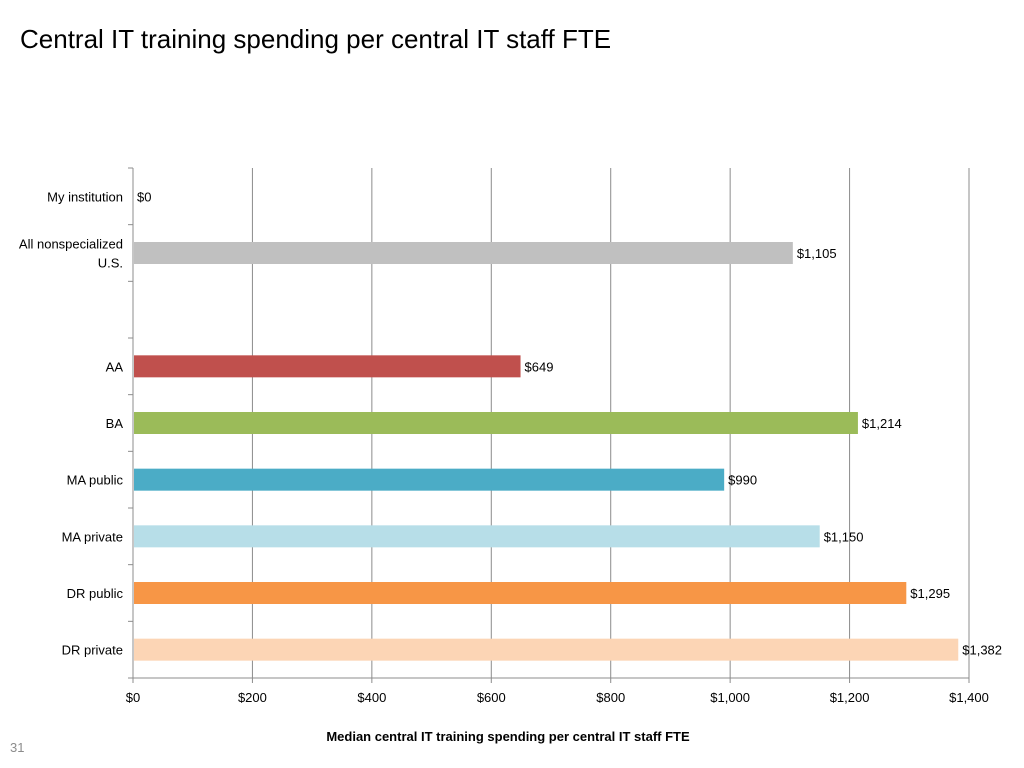 The image size is (1024, 768). What do you see at coordinates (144, 196) in the screenshot?
I see `data-label: $0` at bounding box center [144, 196].